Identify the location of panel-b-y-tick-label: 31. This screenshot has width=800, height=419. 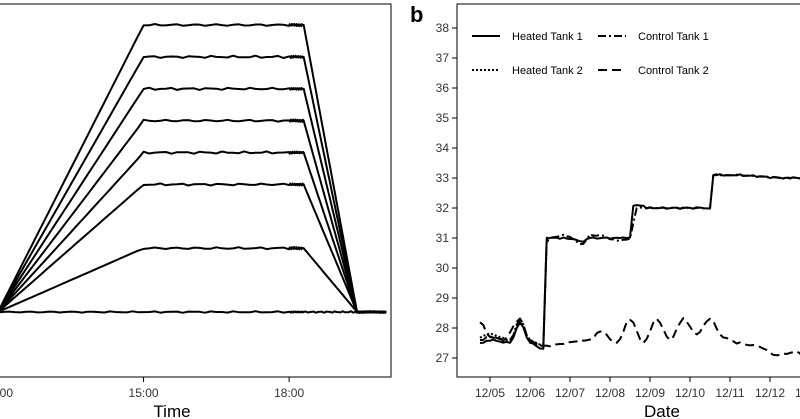
(443, 238).